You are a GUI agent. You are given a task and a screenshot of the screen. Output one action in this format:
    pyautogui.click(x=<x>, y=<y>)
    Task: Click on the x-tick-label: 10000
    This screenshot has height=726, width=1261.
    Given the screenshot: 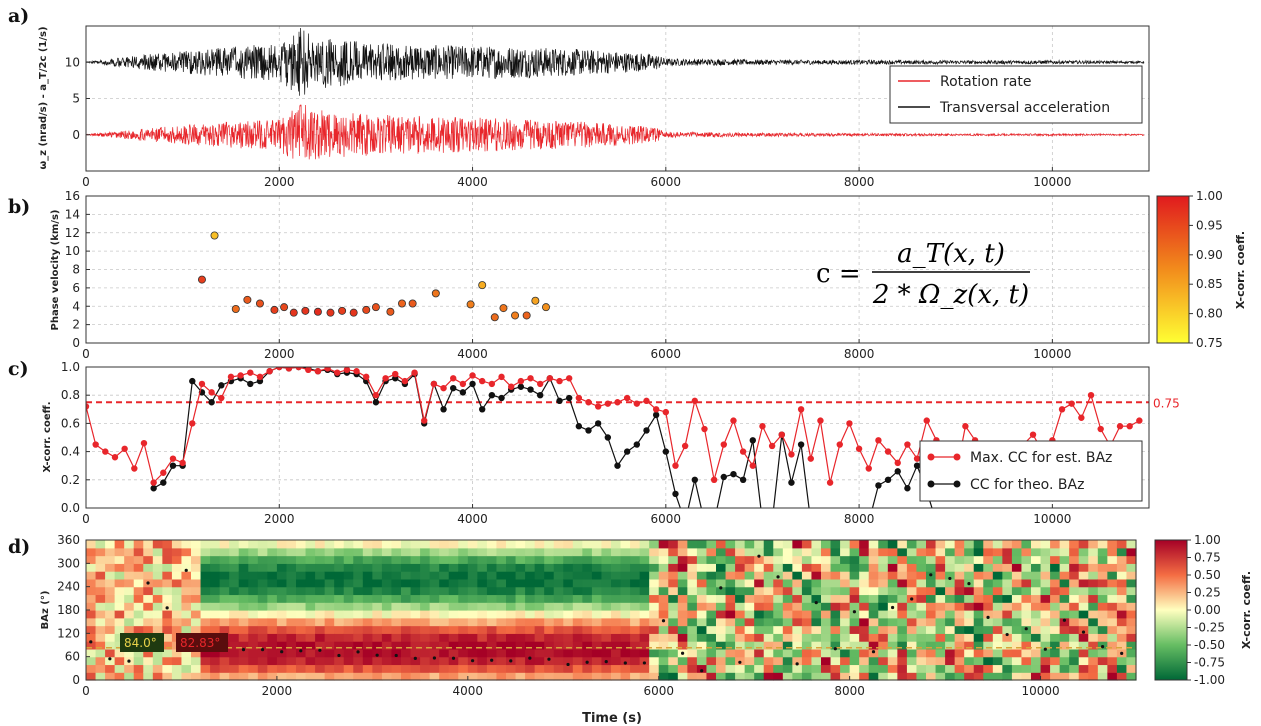 What is the action you would take?
    pyautogui.click(x=1040, y=691)
    